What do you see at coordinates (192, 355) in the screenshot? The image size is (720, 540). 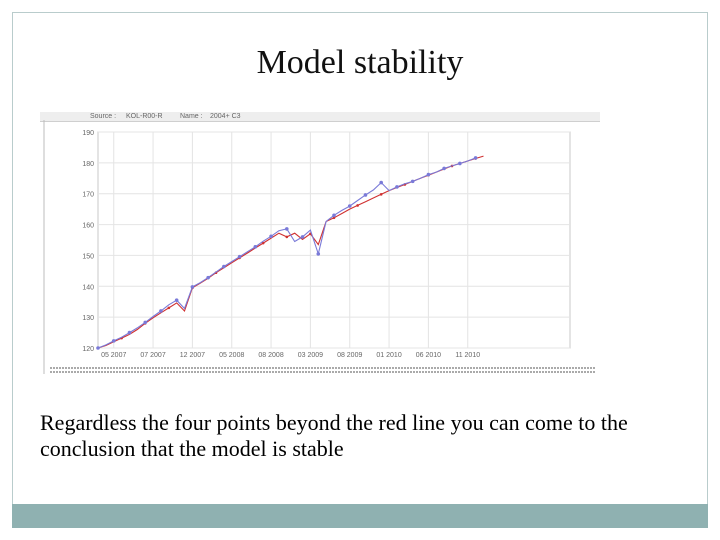 I see `x-tick-label: 12 2007` at bounding box center [192, 355].